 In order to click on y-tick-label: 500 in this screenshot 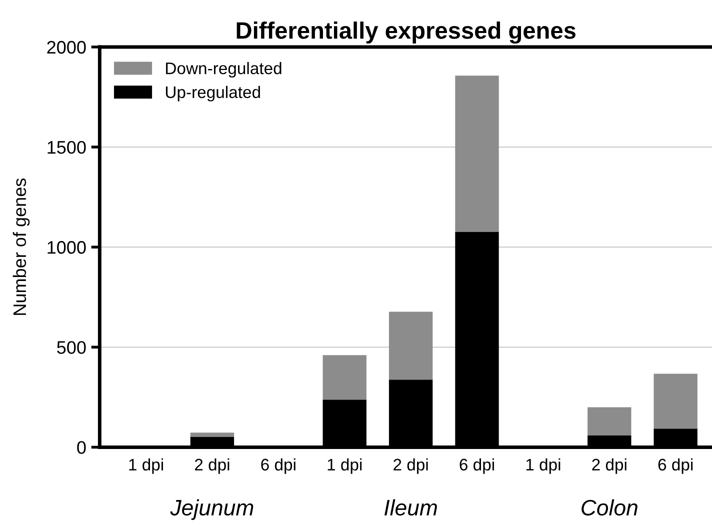, I will do `click(71, 347)`.